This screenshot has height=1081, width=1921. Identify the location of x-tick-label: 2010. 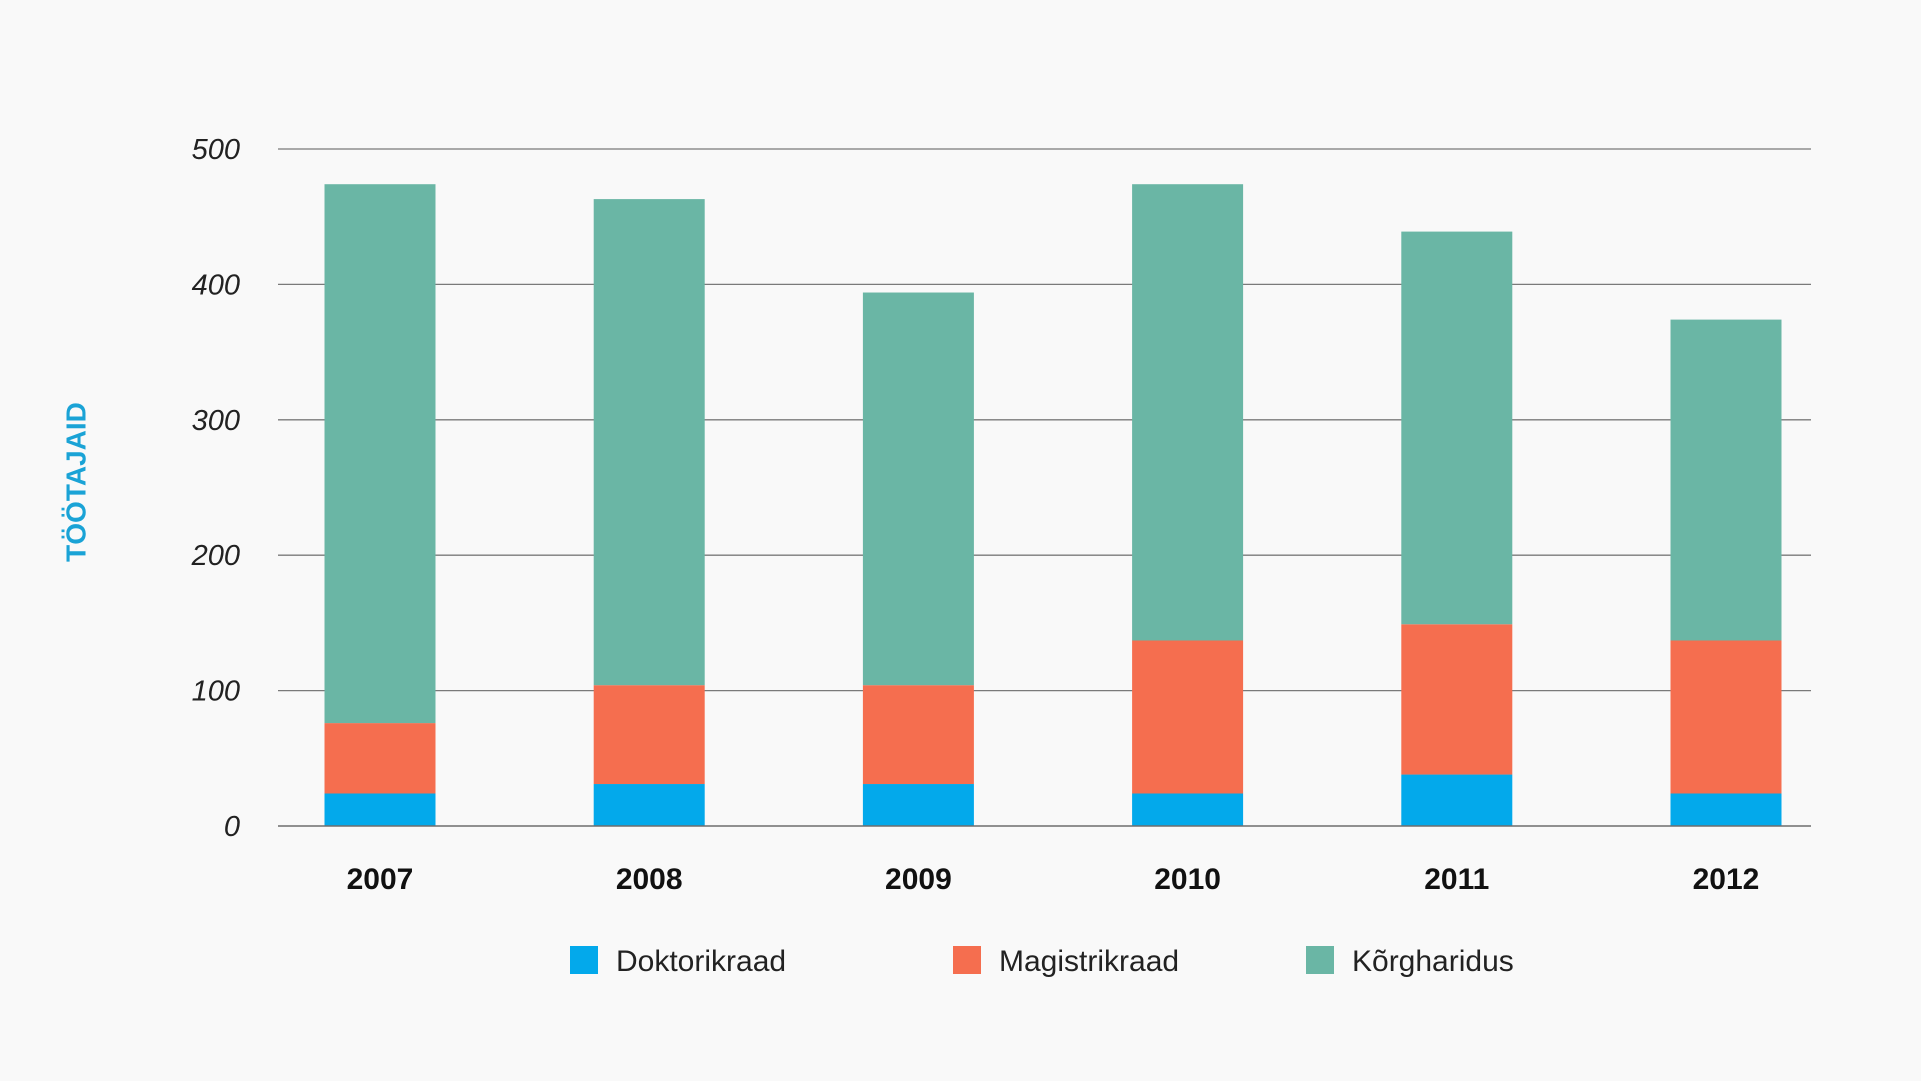
(1187, 879).